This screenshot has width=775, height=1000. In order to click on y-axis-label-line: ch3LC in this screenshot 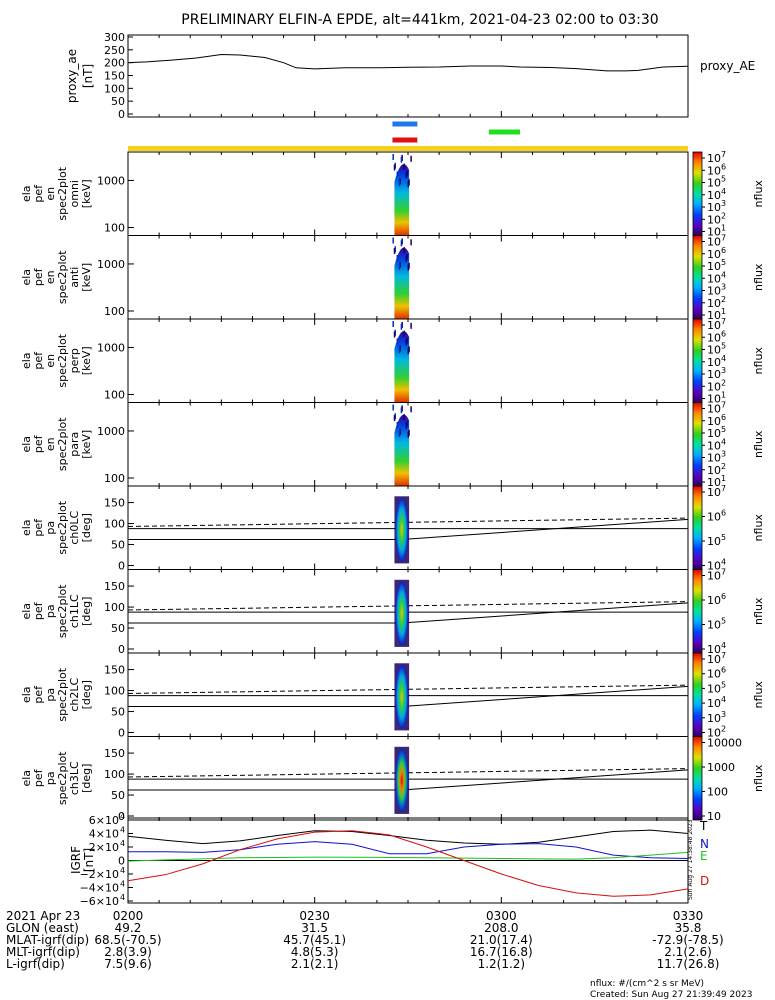, I will do `click(74, 778)`.